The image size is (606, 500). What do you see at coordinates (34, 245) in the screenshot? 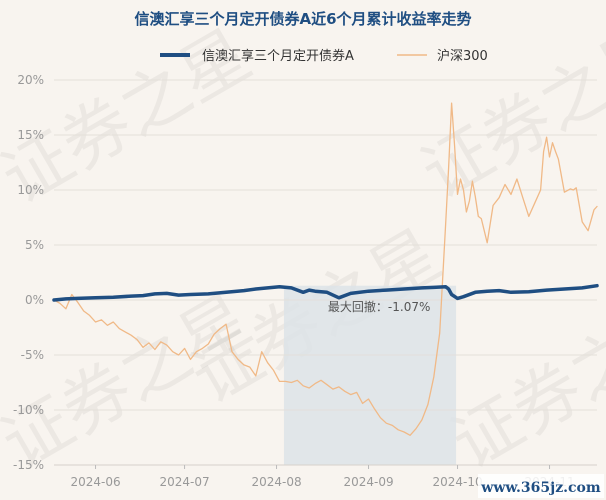
I see `y-tick-label: 5%` at bounding box center [34, 245].